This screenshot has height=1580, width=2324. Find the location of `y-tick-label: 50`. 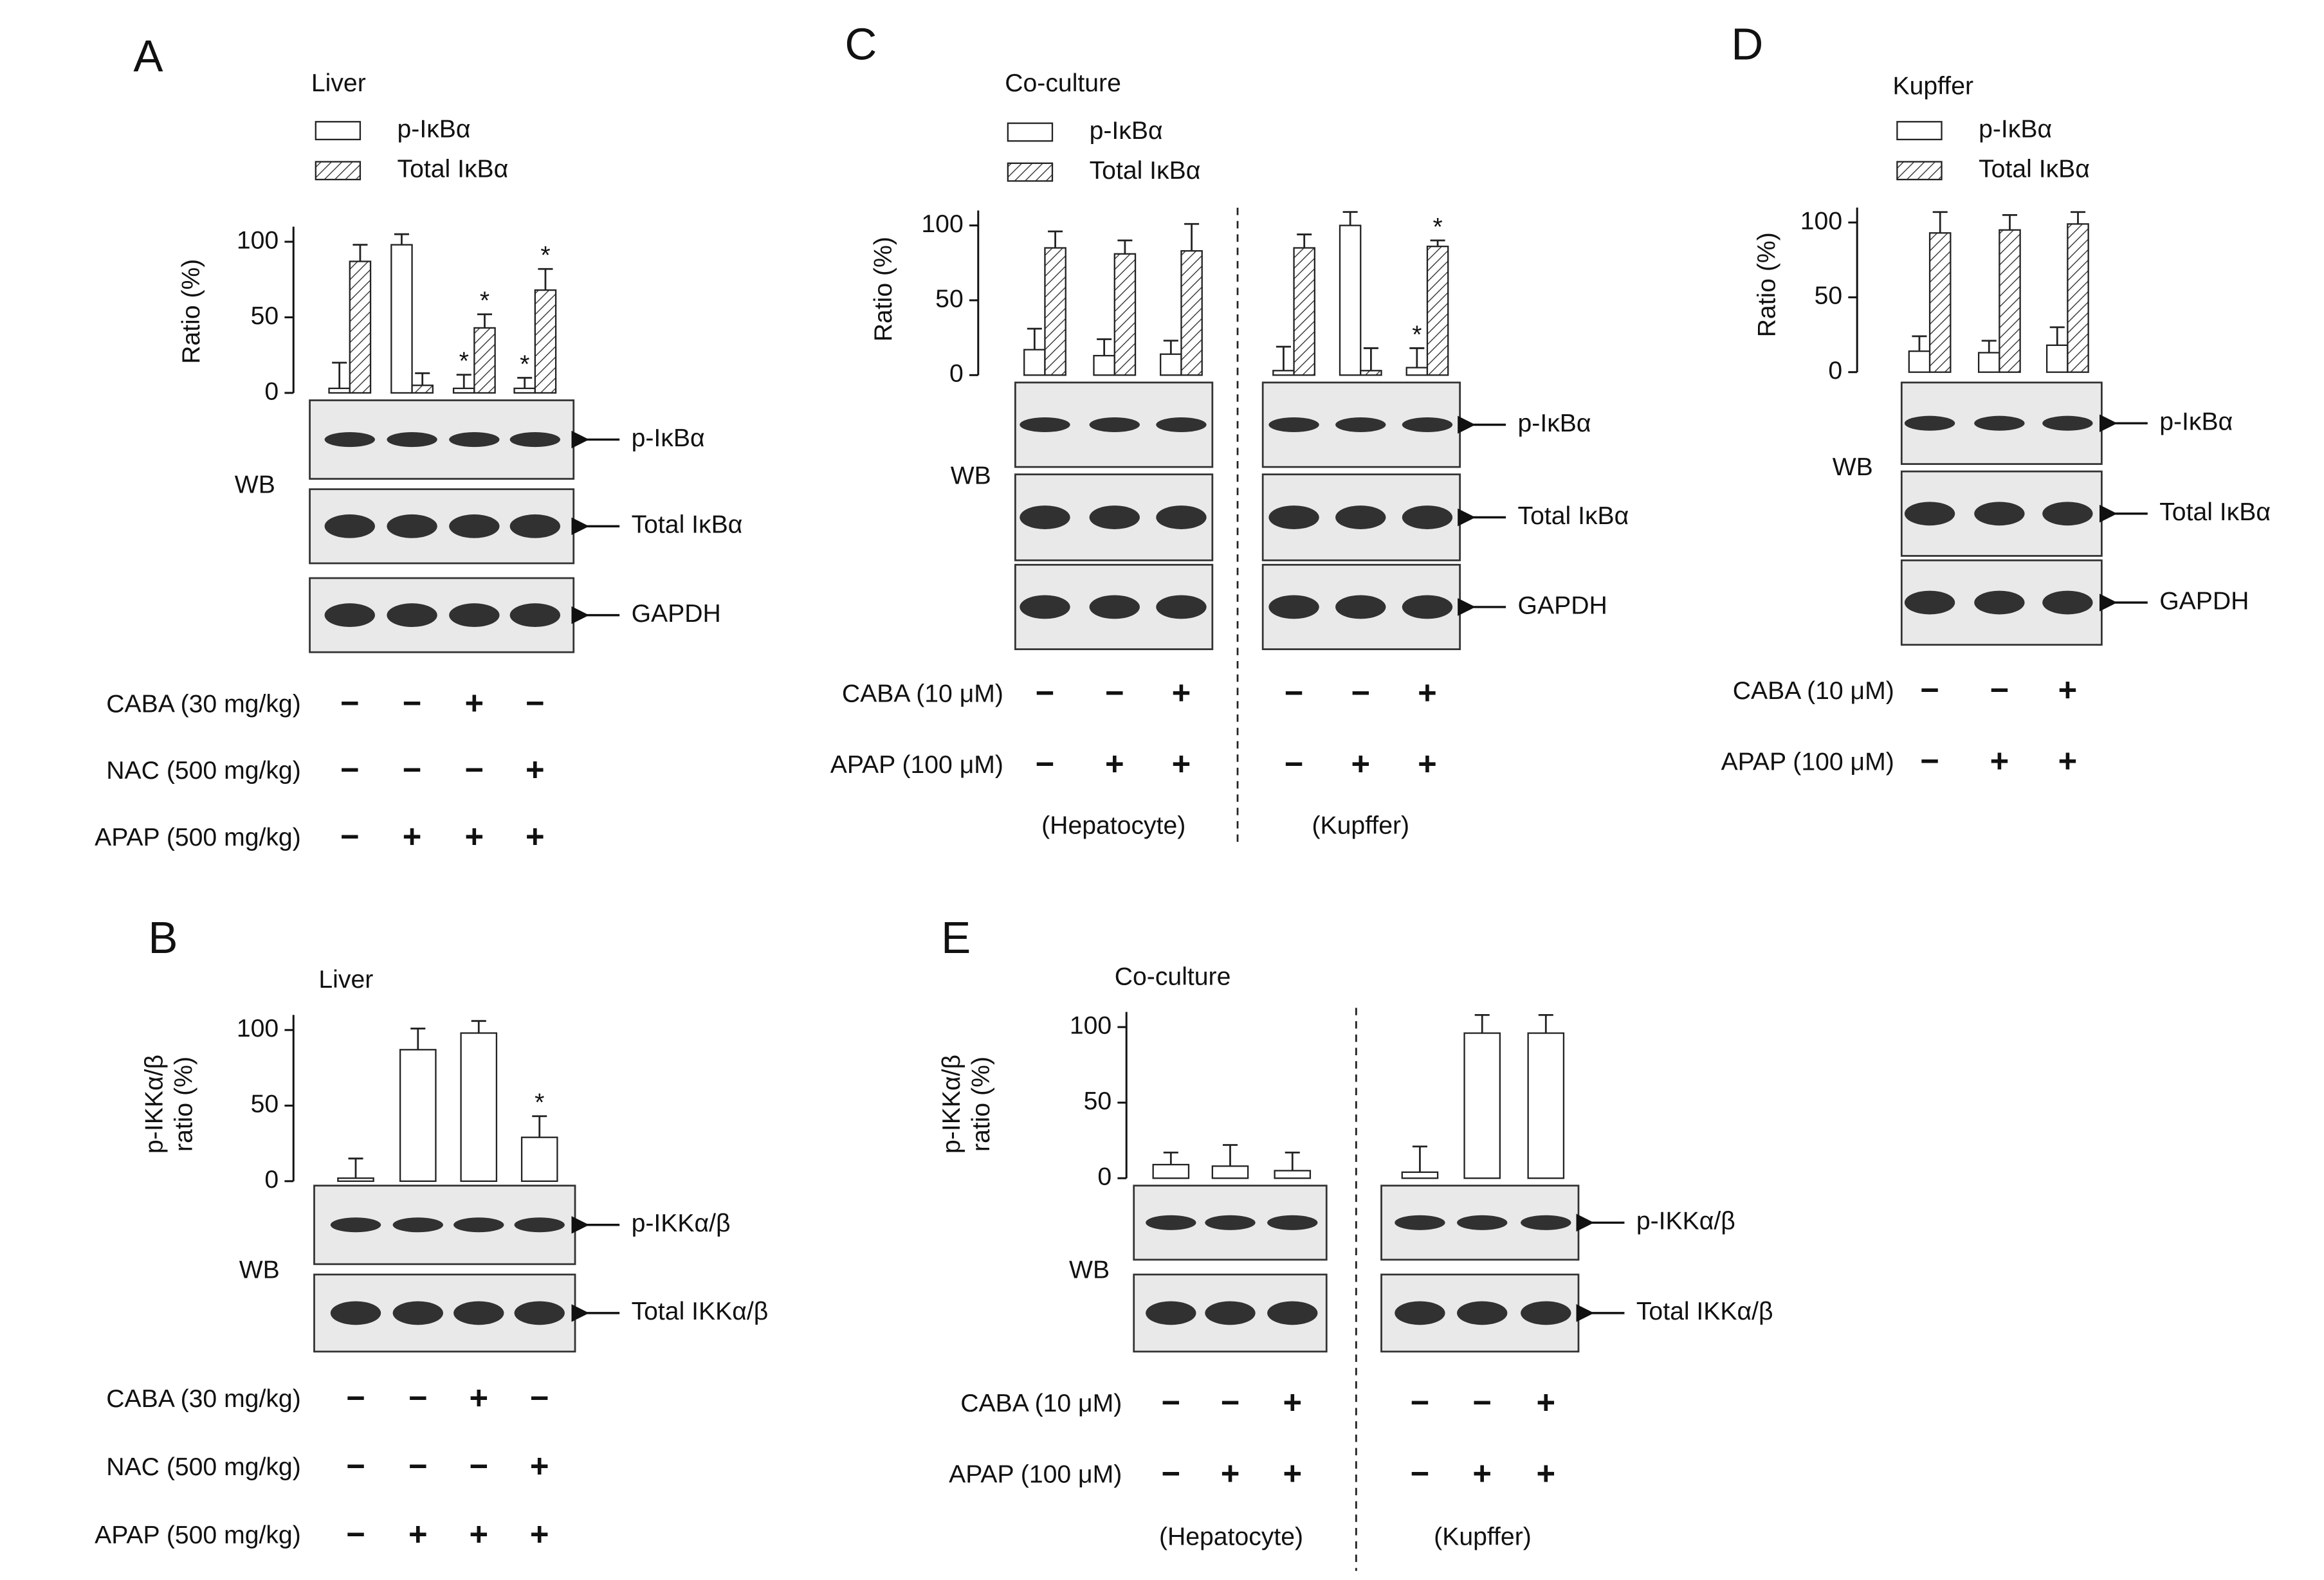

y-tick-label: 50 is located at coordinates (265, 1104).